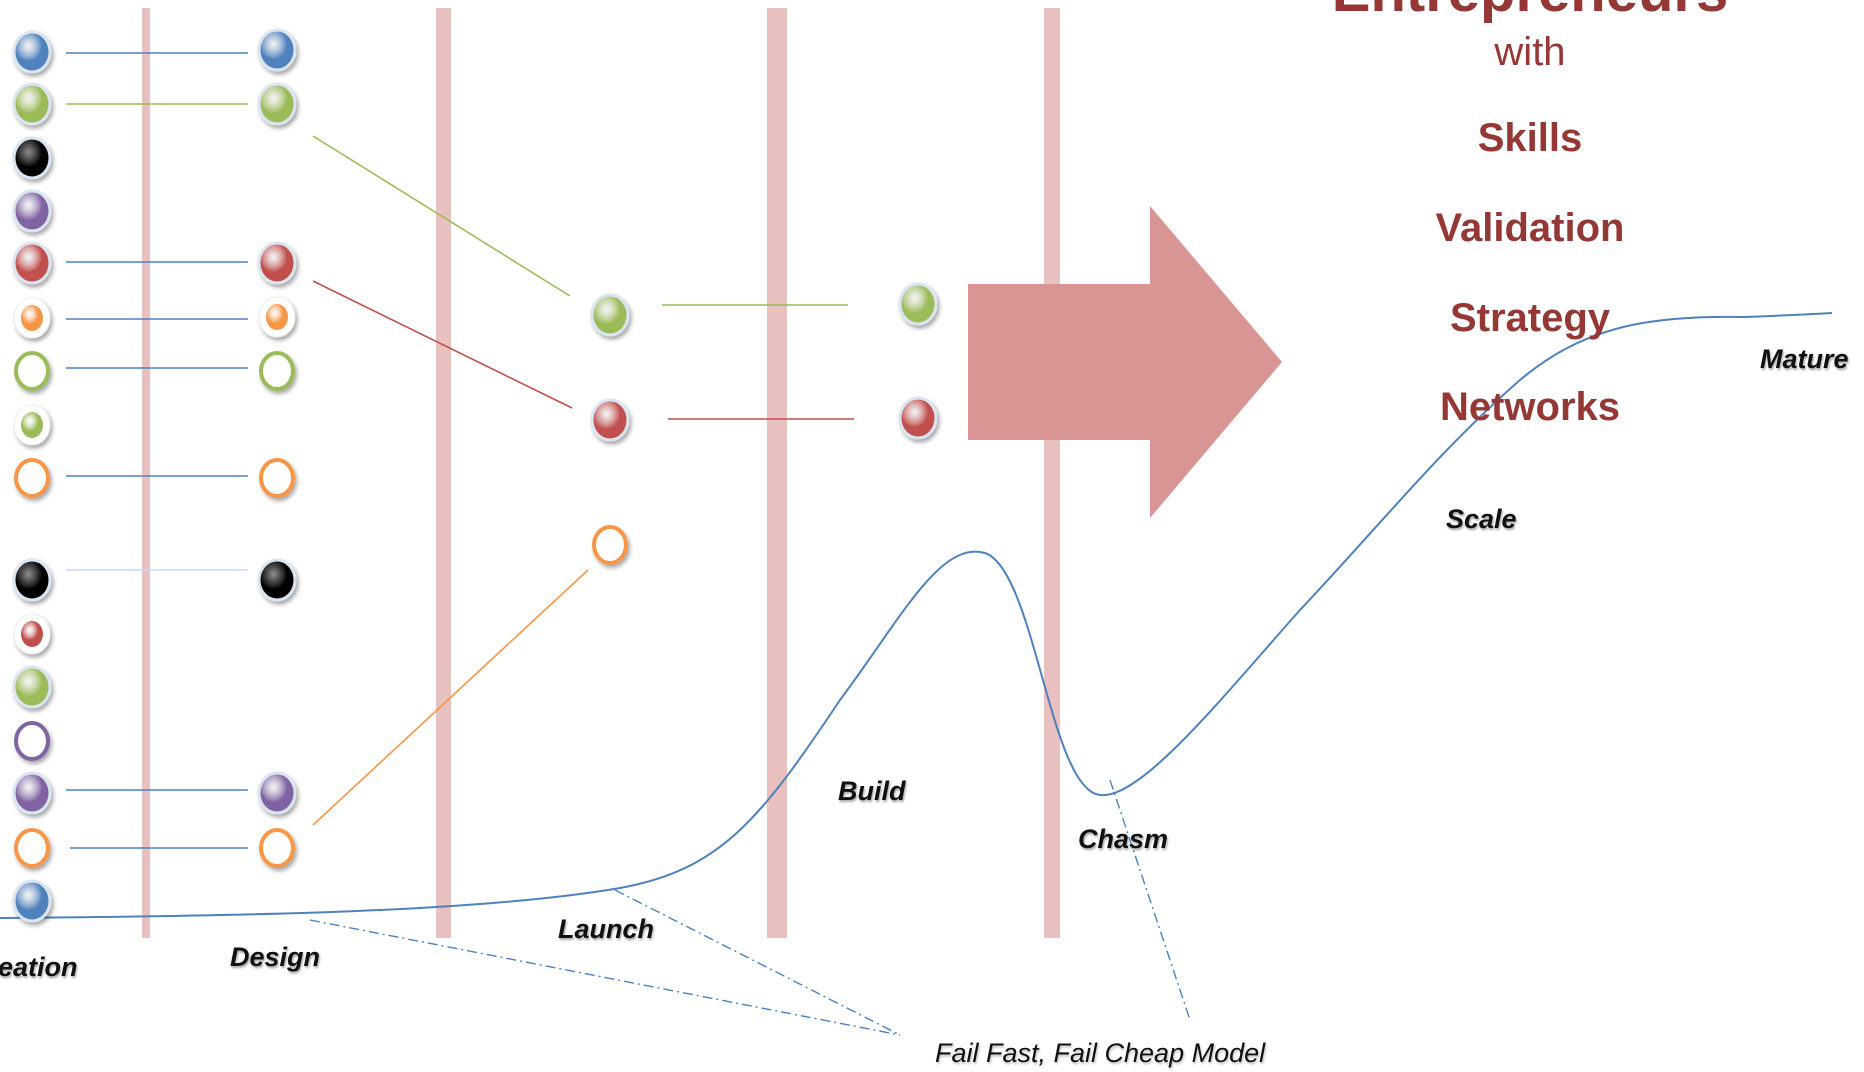 This screenshot has height=1072, width=1864. I want to click on heading-entrepreneurs: Entrepreneurs, so click(1530, 12).